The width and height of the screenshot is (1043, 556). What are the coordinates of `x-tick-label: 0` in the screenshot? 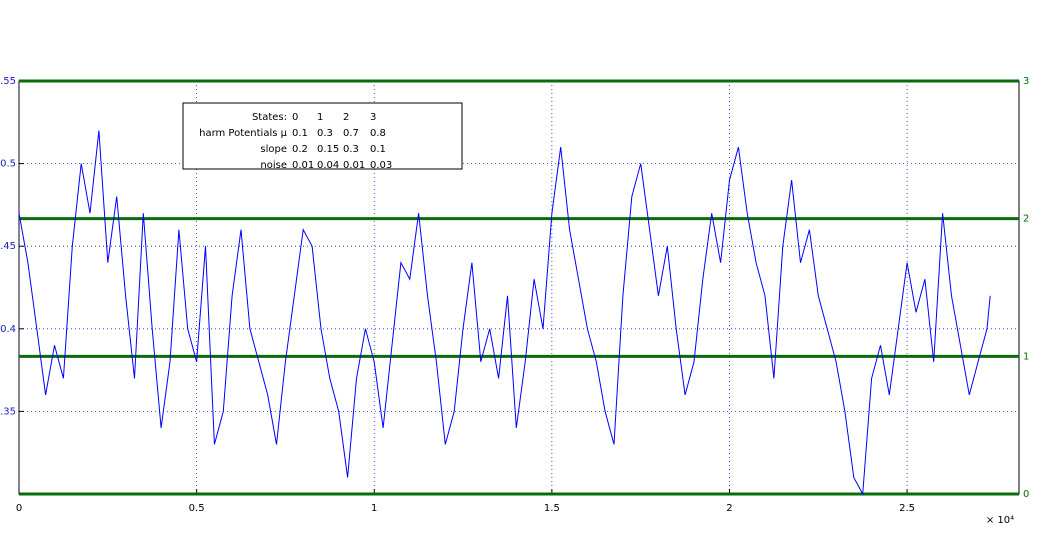 It's located at (19, 508).